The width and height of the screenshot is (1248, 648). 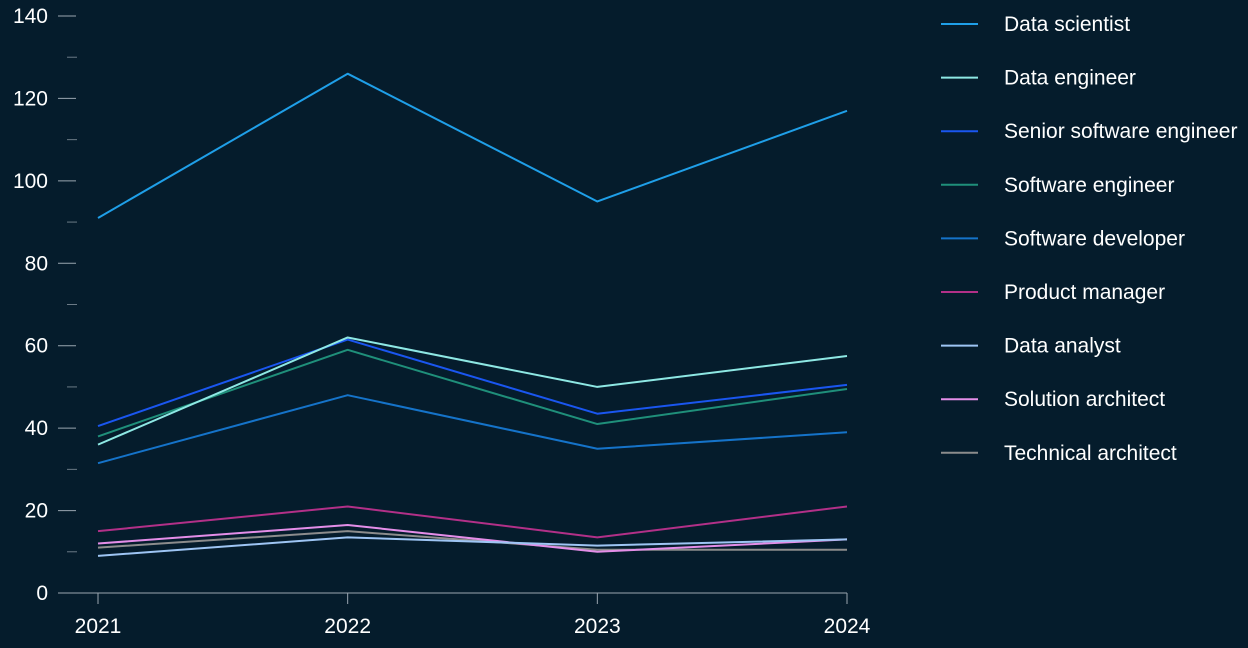 What do you see at coordinates (1067, 24) in the screenshot?
I see `legend-label: Data scientist` at bounding box center [1067, 24].